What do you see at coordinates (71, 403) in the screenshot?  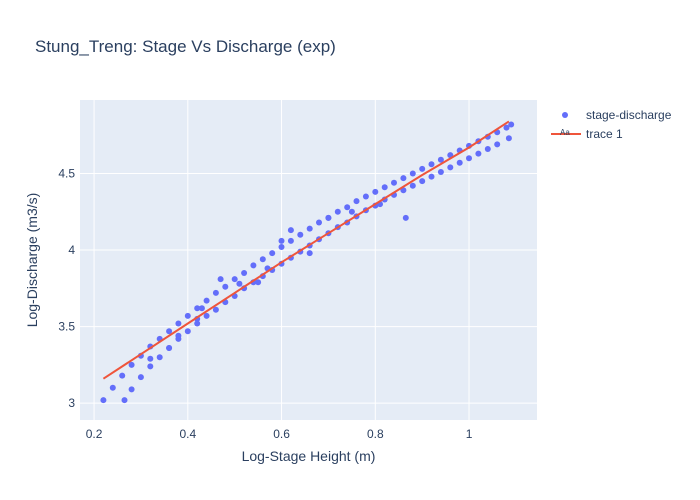 I see `y-tick-label: 3` at bounding box center [71, 403].